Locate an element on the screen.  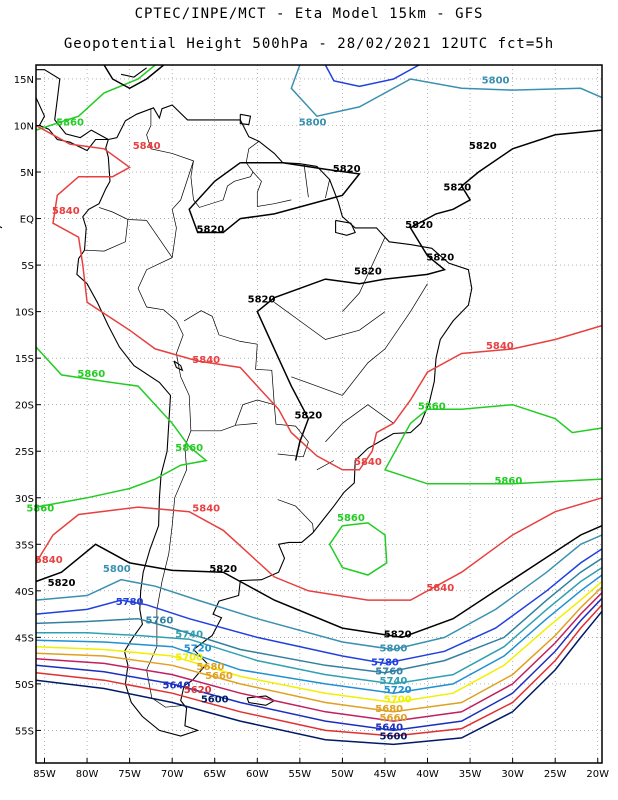
lon-label: 75W is located at coordinates (129, 774).